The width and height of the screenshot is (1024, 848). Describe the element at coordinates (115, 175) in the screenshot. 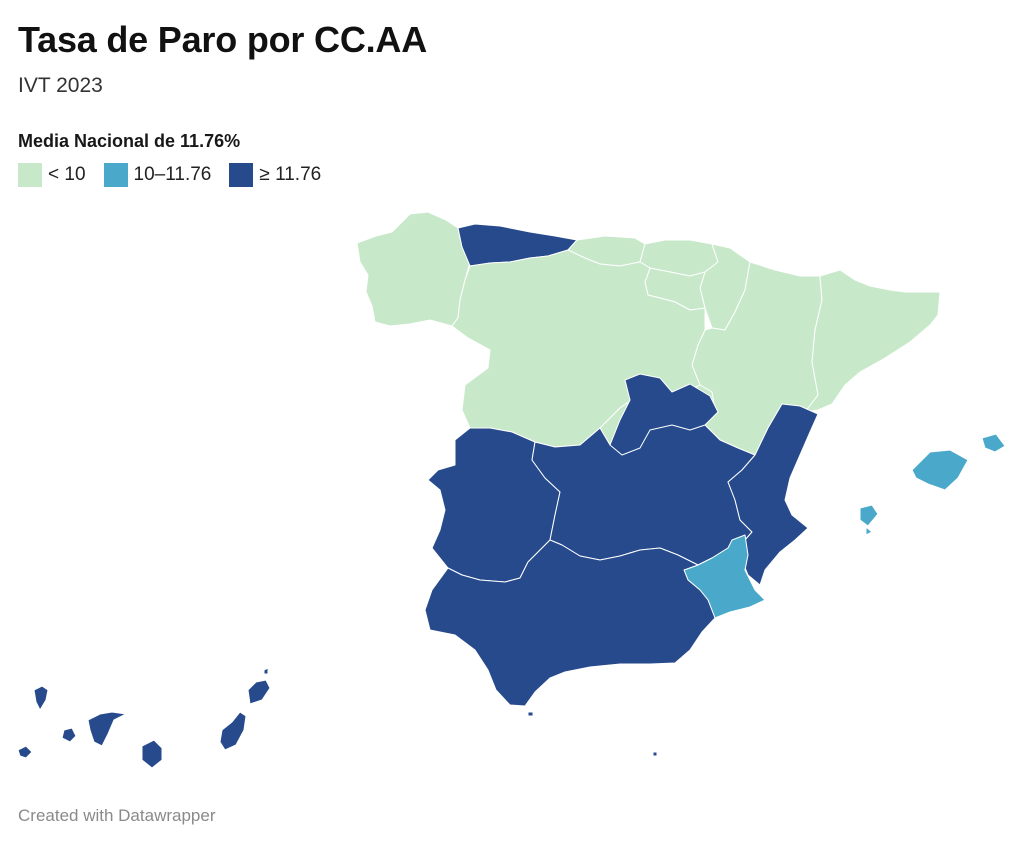

I see `legend-swatch-mid` at that location.